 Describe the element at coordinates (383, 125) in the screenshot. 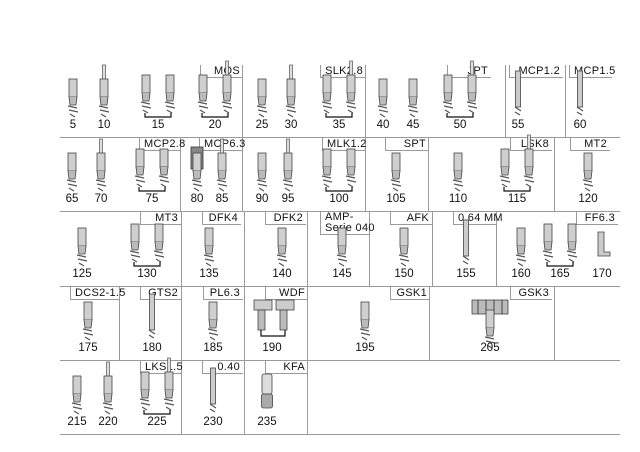

I see `item-number: 40` at that location.